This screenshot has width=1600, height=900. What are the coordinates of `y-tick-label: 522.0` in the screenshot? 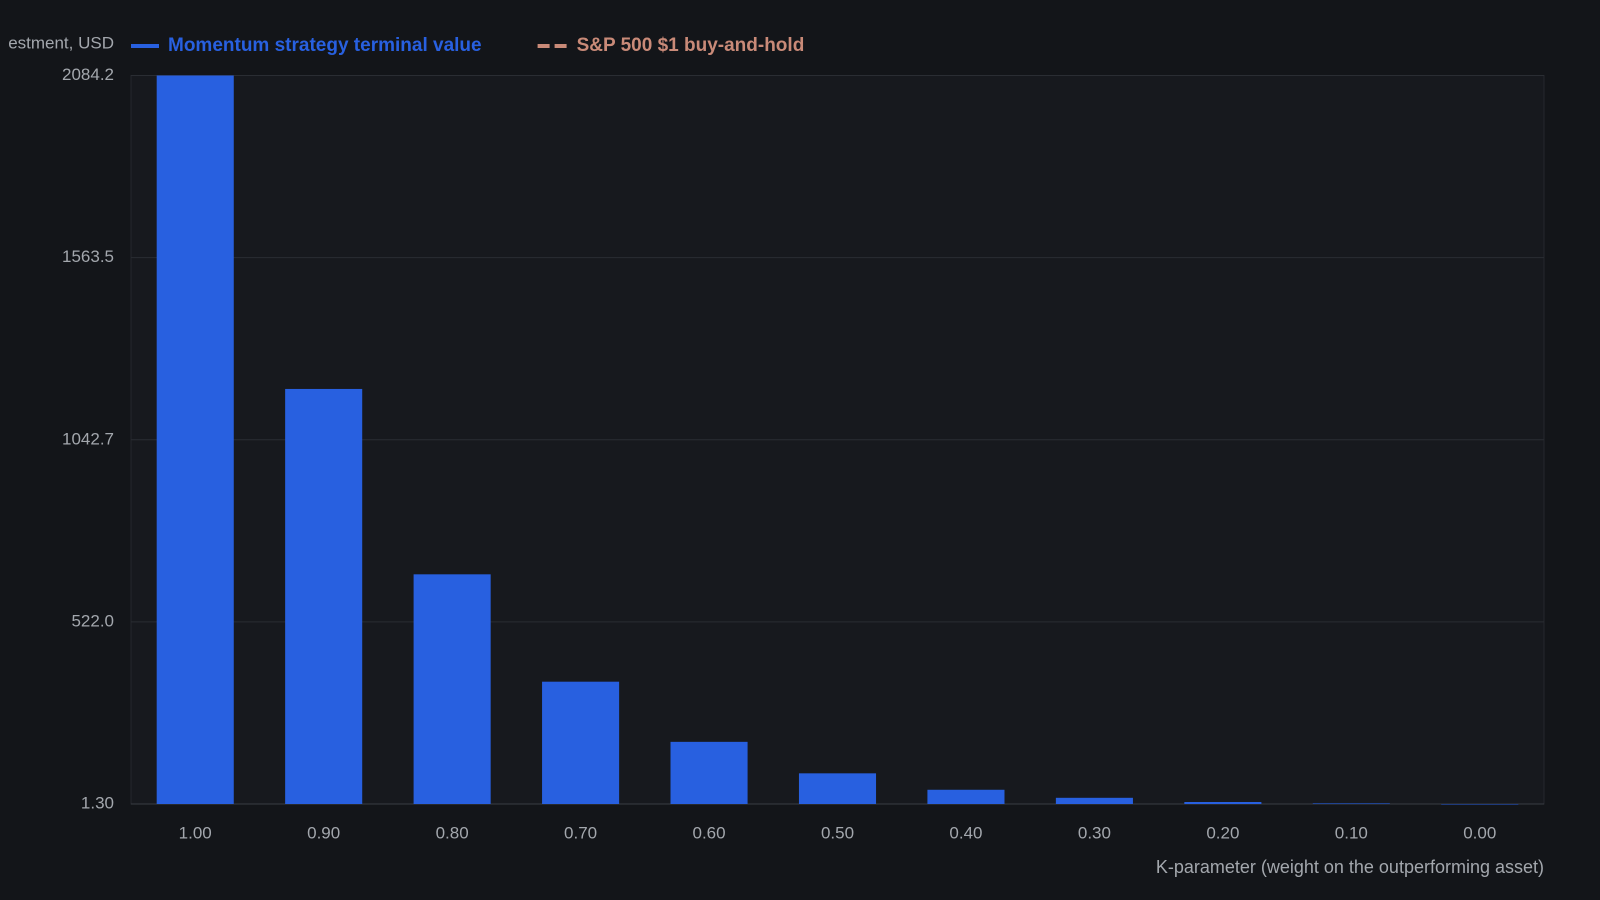 It's located at (92, 620).